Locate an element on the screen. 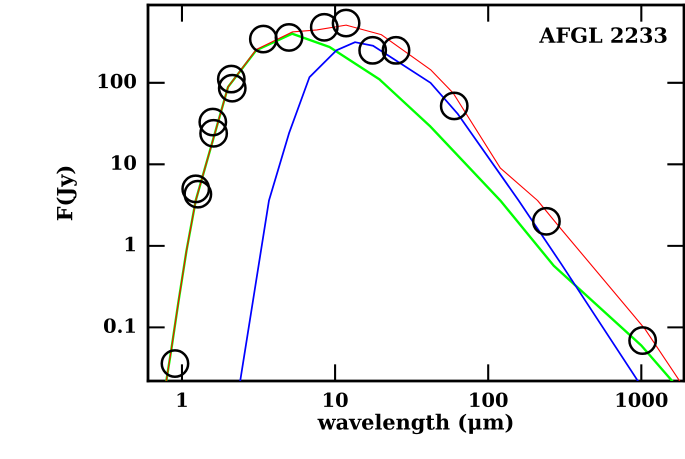 This screenshot has width=685, height=459. x-axis-title: wavelength (μm) is located at coordinates (414, 424).